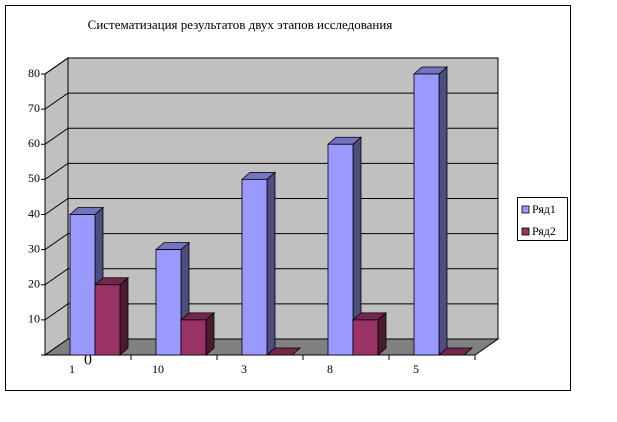  What do you see at coordinates (544, 209) in the screenshot?
I see `legend-label: Ряд1` at bounding box center [544, 209].